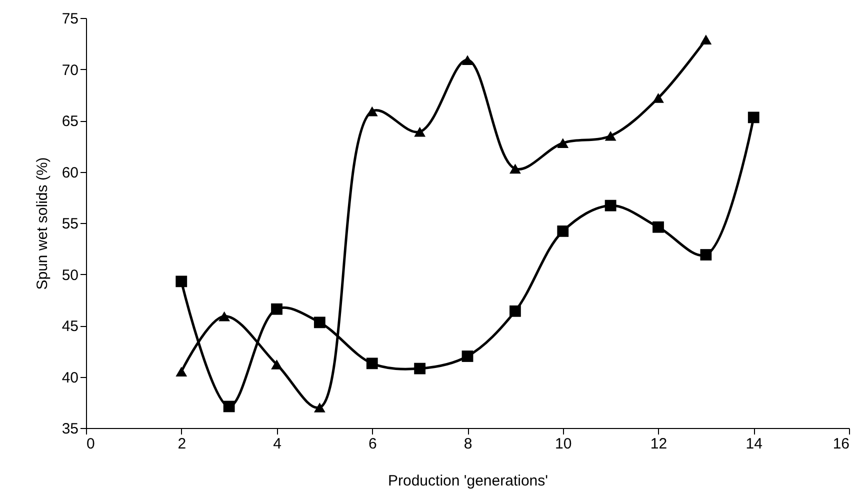 This screenshot has height=496, width=864. I want to click on y-tick-label: 60, so click(70, 173).